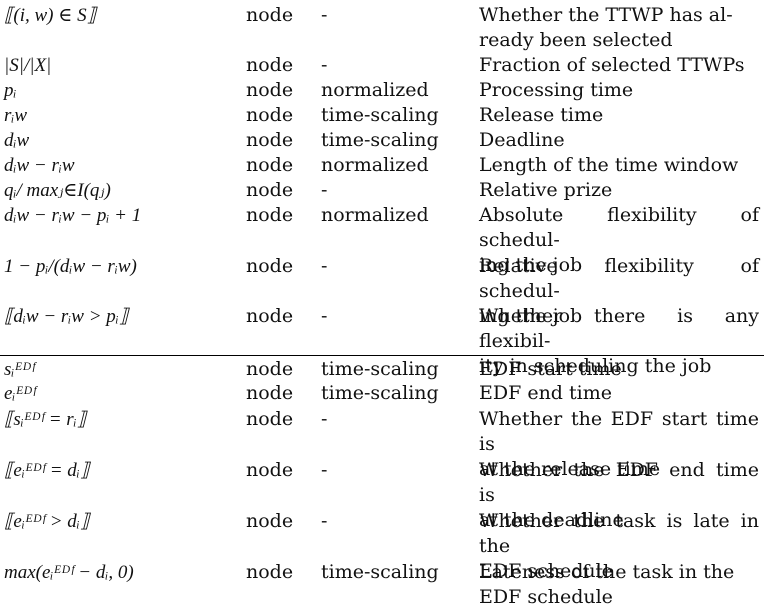 The image size is (764, 610). Describe the element at coordinates (545, 393) in the screenshot. I see `description-line: EDF end time` at that location.